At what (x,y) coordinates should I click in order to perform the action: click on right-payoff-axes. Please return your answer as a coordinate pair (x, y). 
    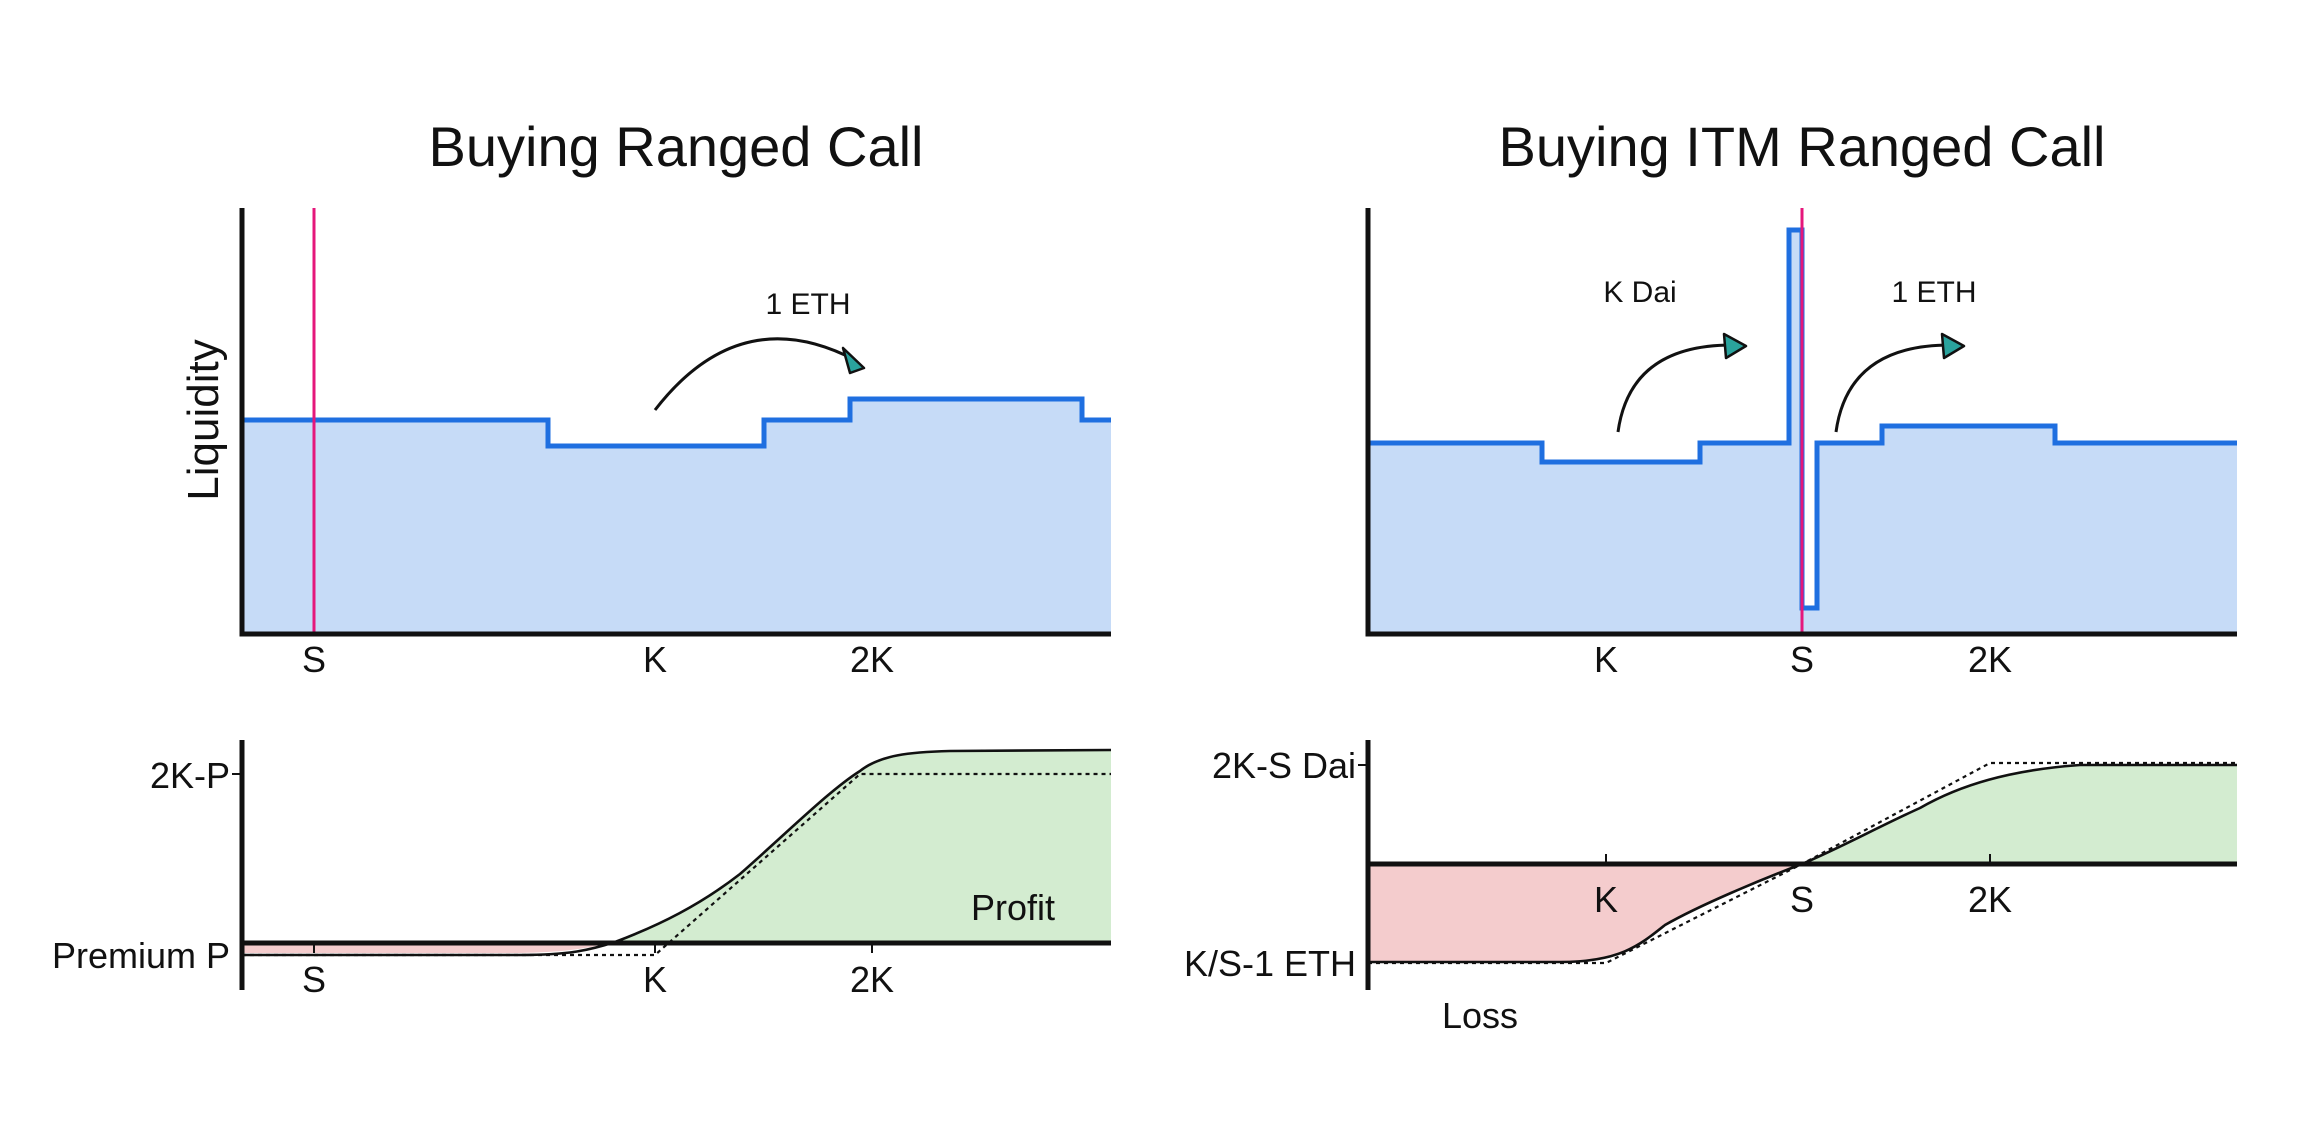
    Looking at the image, I should click on (1801, 865).